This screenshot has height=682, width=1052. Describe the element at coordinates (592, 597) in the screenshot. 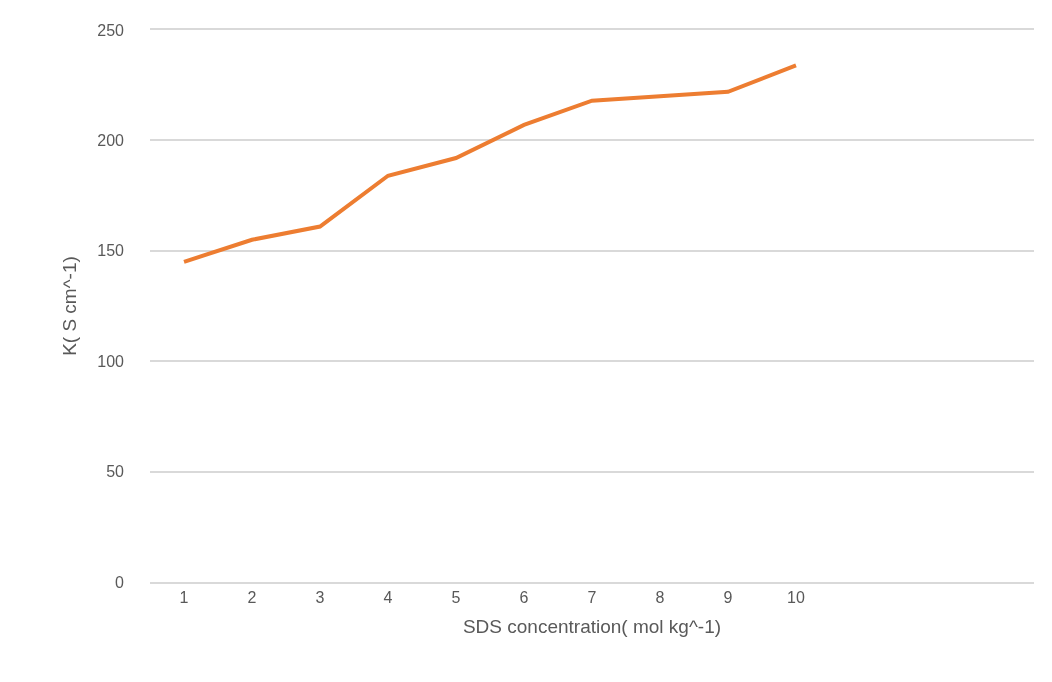

I see `x-tick-label: 7` at that location.